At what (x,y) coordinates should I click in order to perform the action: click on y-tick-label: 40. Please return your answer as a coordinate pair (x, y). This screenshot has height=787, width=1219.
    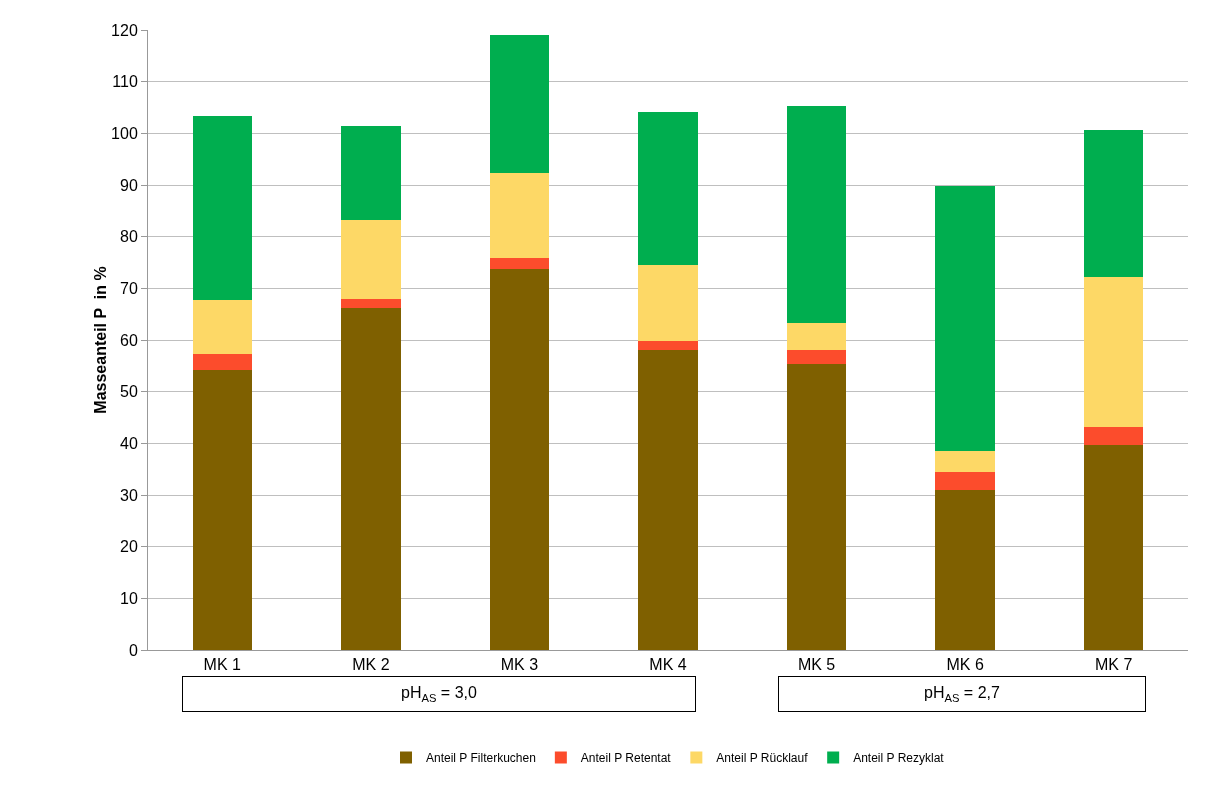
    Looking at the image, I should click on (129, 443).